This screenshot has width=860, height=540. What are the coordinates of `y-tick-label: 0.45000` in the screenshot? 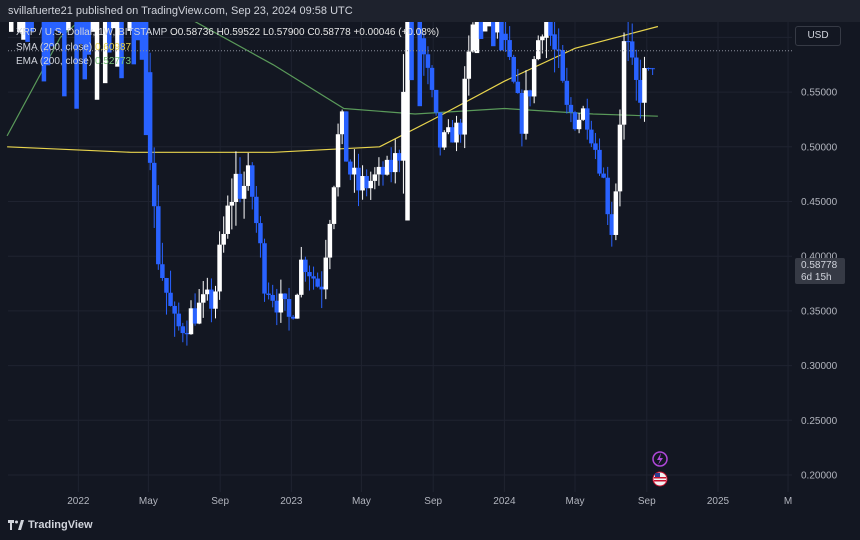 It's located at (819, 202).